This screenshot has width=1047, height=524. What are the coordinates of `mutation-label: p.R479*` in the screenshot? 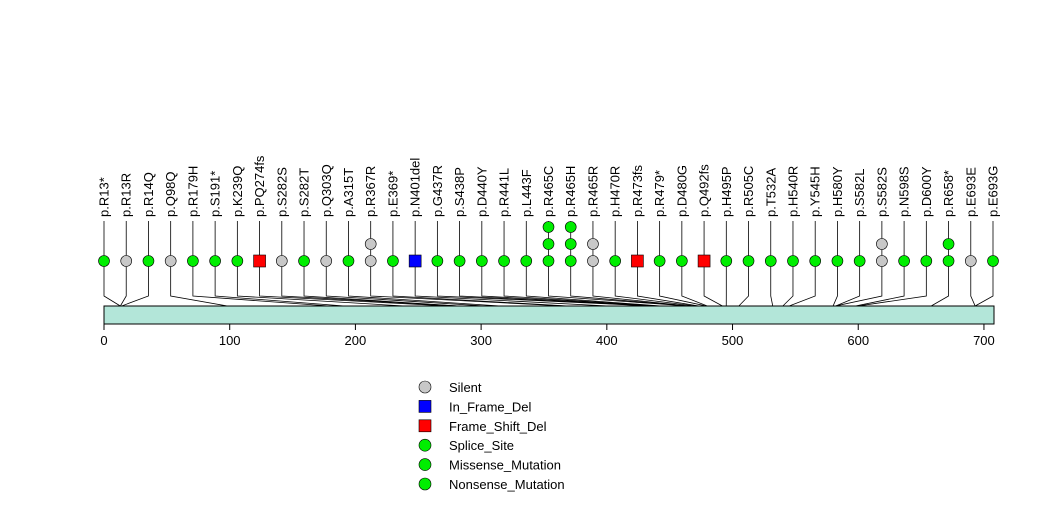 It's located at (659, 193).